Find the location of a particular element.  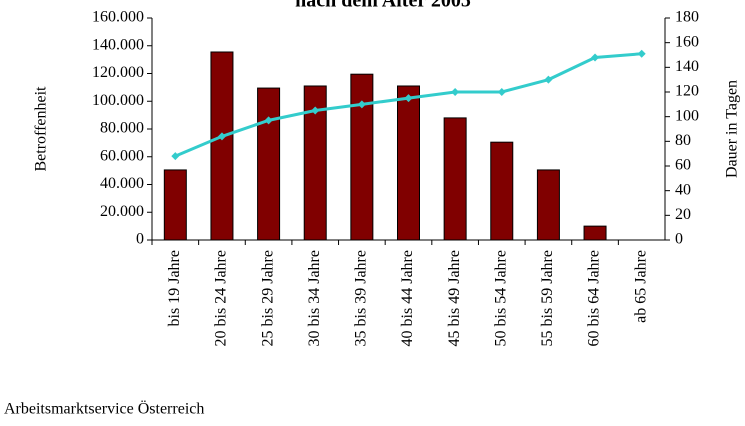

y2-tick-label: 180 is located at coordinates (687, 17).